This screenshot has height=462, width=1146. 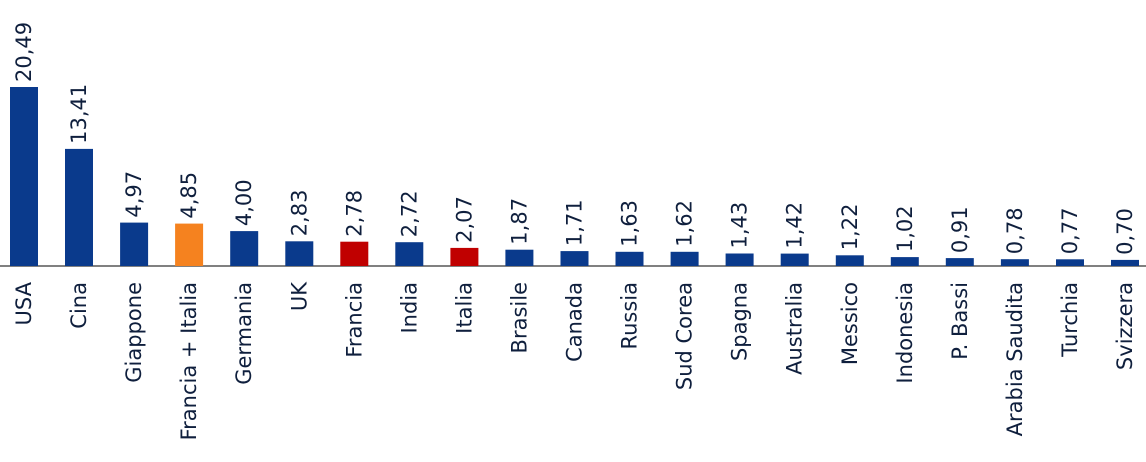 I want to click on bar-indonesia, so click(x=904, y=261).